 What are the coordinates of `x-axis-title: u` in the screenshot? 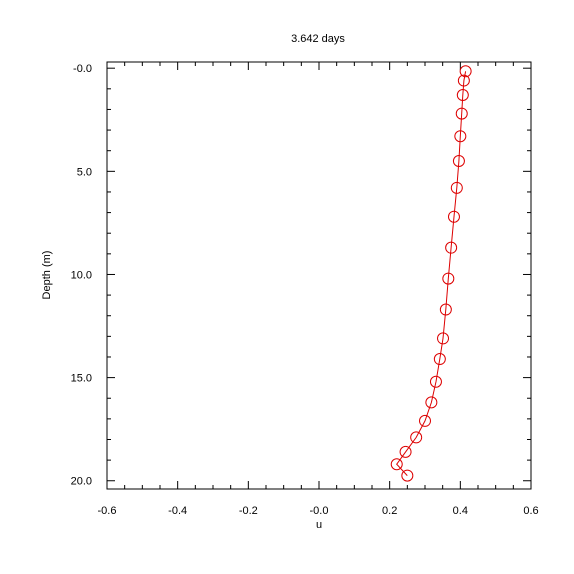 It's located at (319, 525).